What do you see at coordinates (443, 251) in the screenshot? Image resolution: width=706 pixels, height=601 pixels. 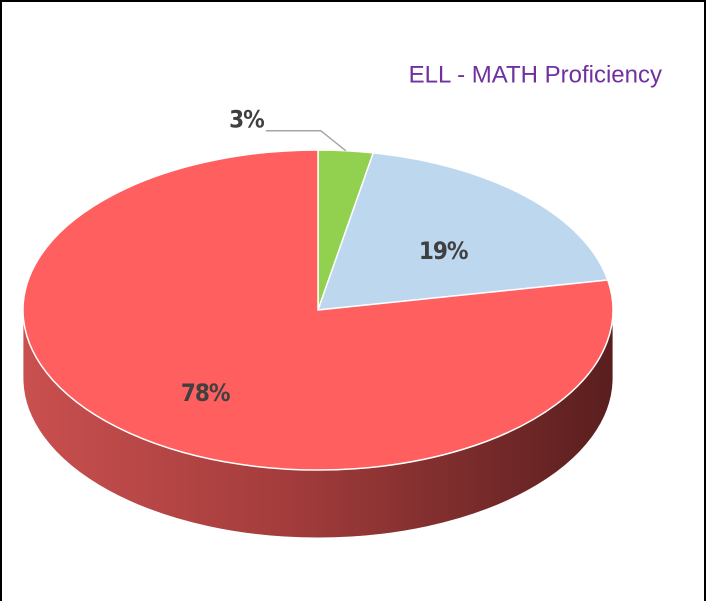 I see `data-label: 19%` at bounding box center [443, 251].